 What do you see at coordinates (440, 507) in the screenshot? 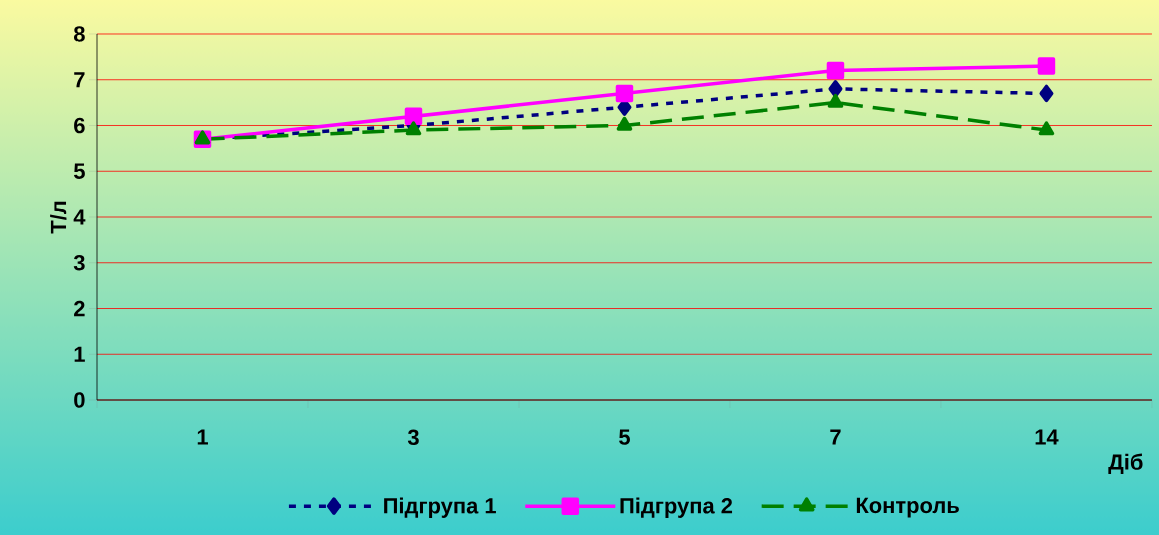
I see `legend-label: Підгрупа 1` at bounding box center [440, 507].